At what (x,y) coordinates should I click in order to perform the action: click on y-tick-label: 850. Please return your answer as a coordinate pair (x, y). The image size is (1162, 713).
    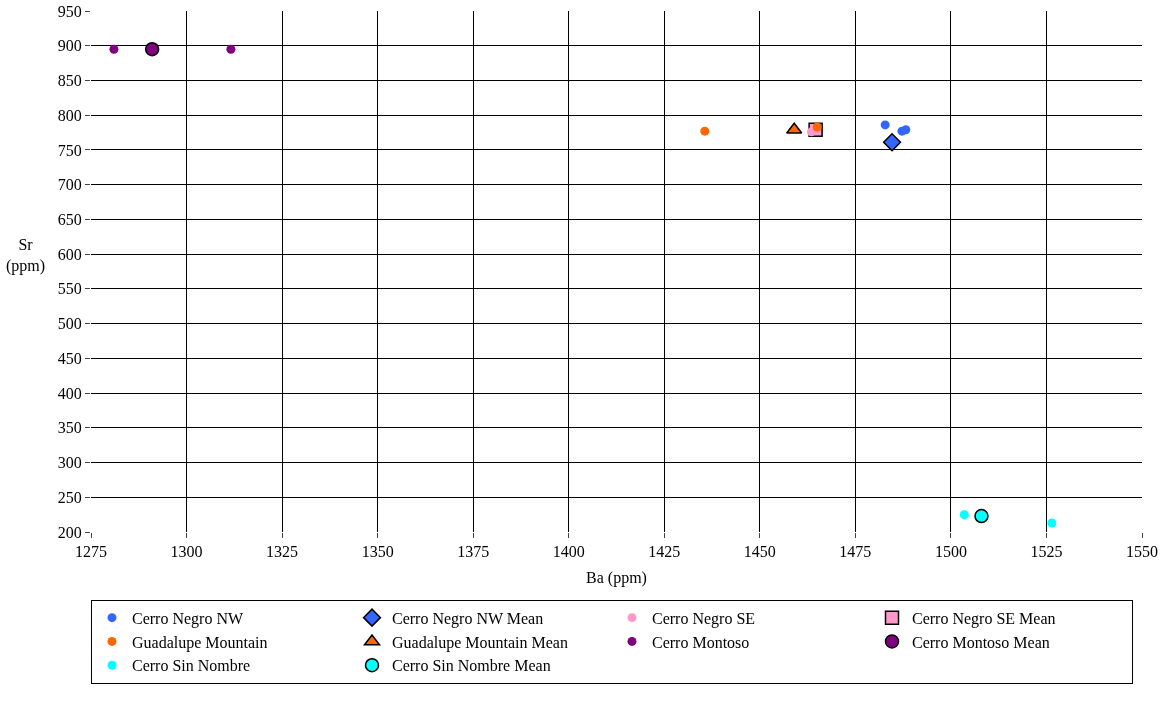
    Looking at the image, I should click on (69, 81).